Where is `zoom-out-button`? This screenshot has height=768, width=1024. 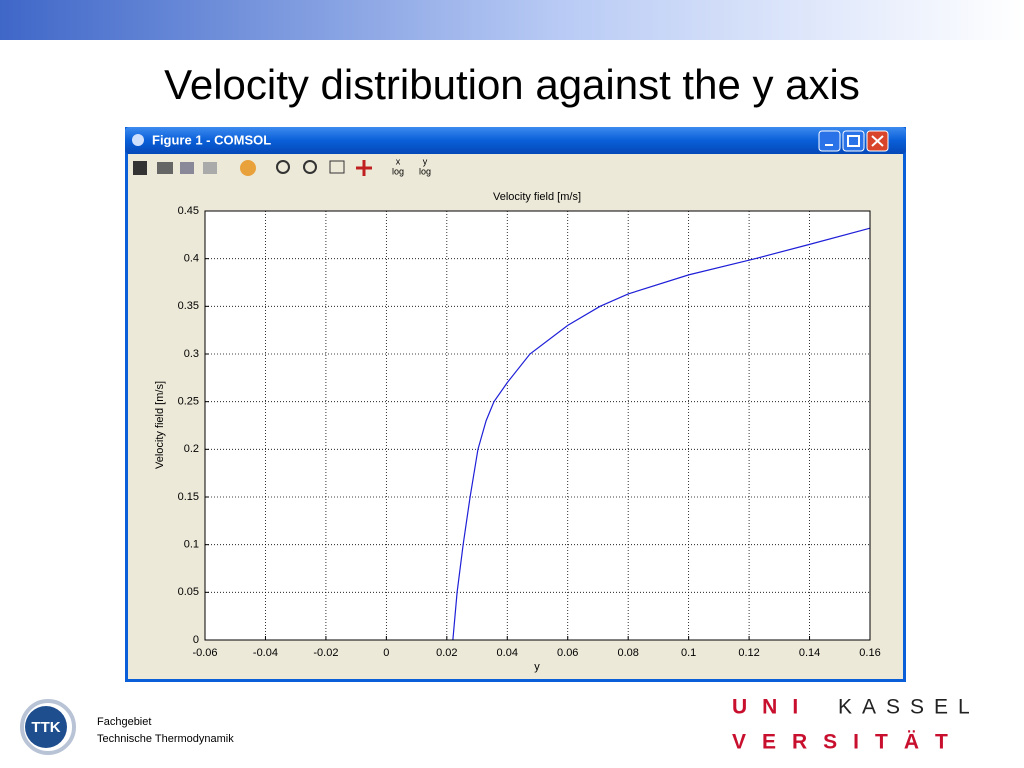 zoom-out-button is located at coordinates (310, 167).